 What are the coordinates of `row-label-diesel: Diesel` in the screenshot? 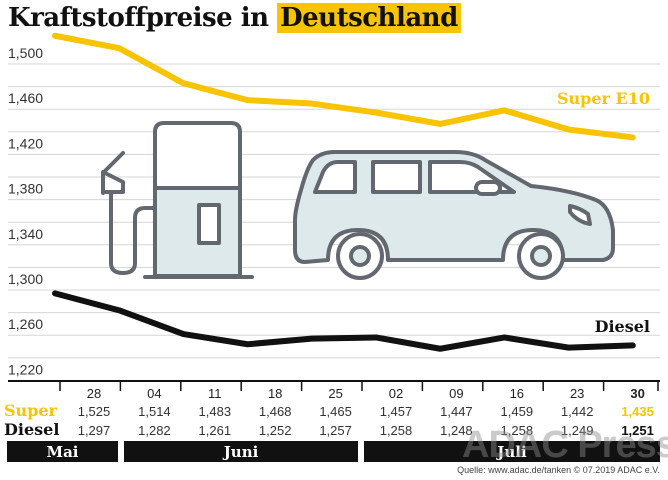 It's located at (31, 429).